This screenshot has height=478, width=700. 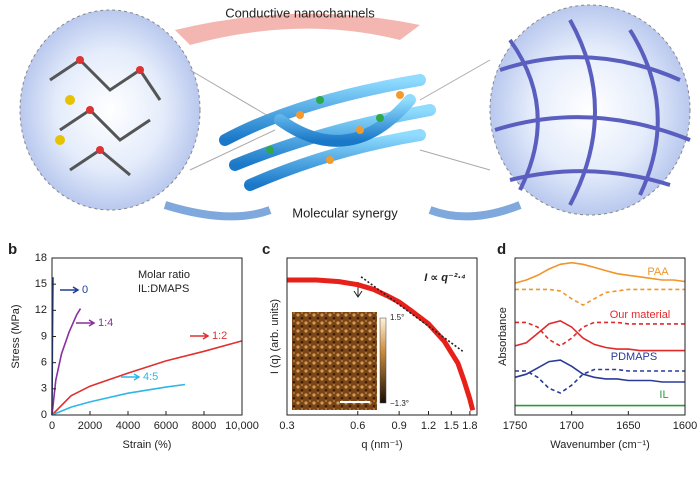 What do you see at coordinates (501, 249) in the screenshot?
I see `panel-label: d` at bounding box center [501, 249].